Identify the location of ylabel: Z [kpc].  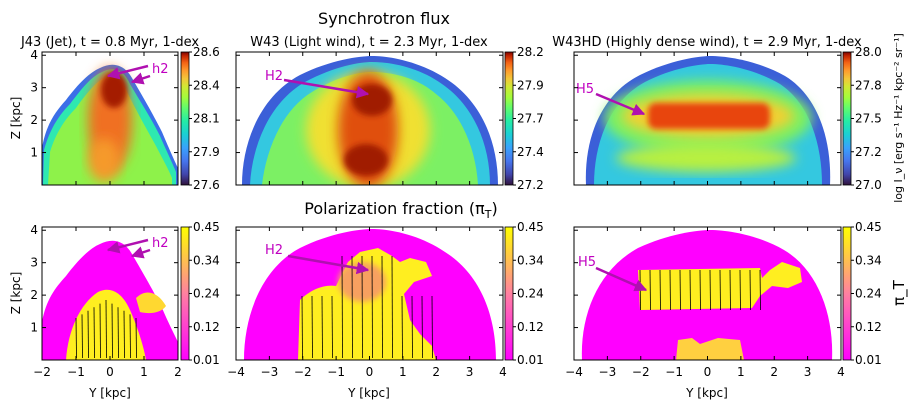
(16, 118).